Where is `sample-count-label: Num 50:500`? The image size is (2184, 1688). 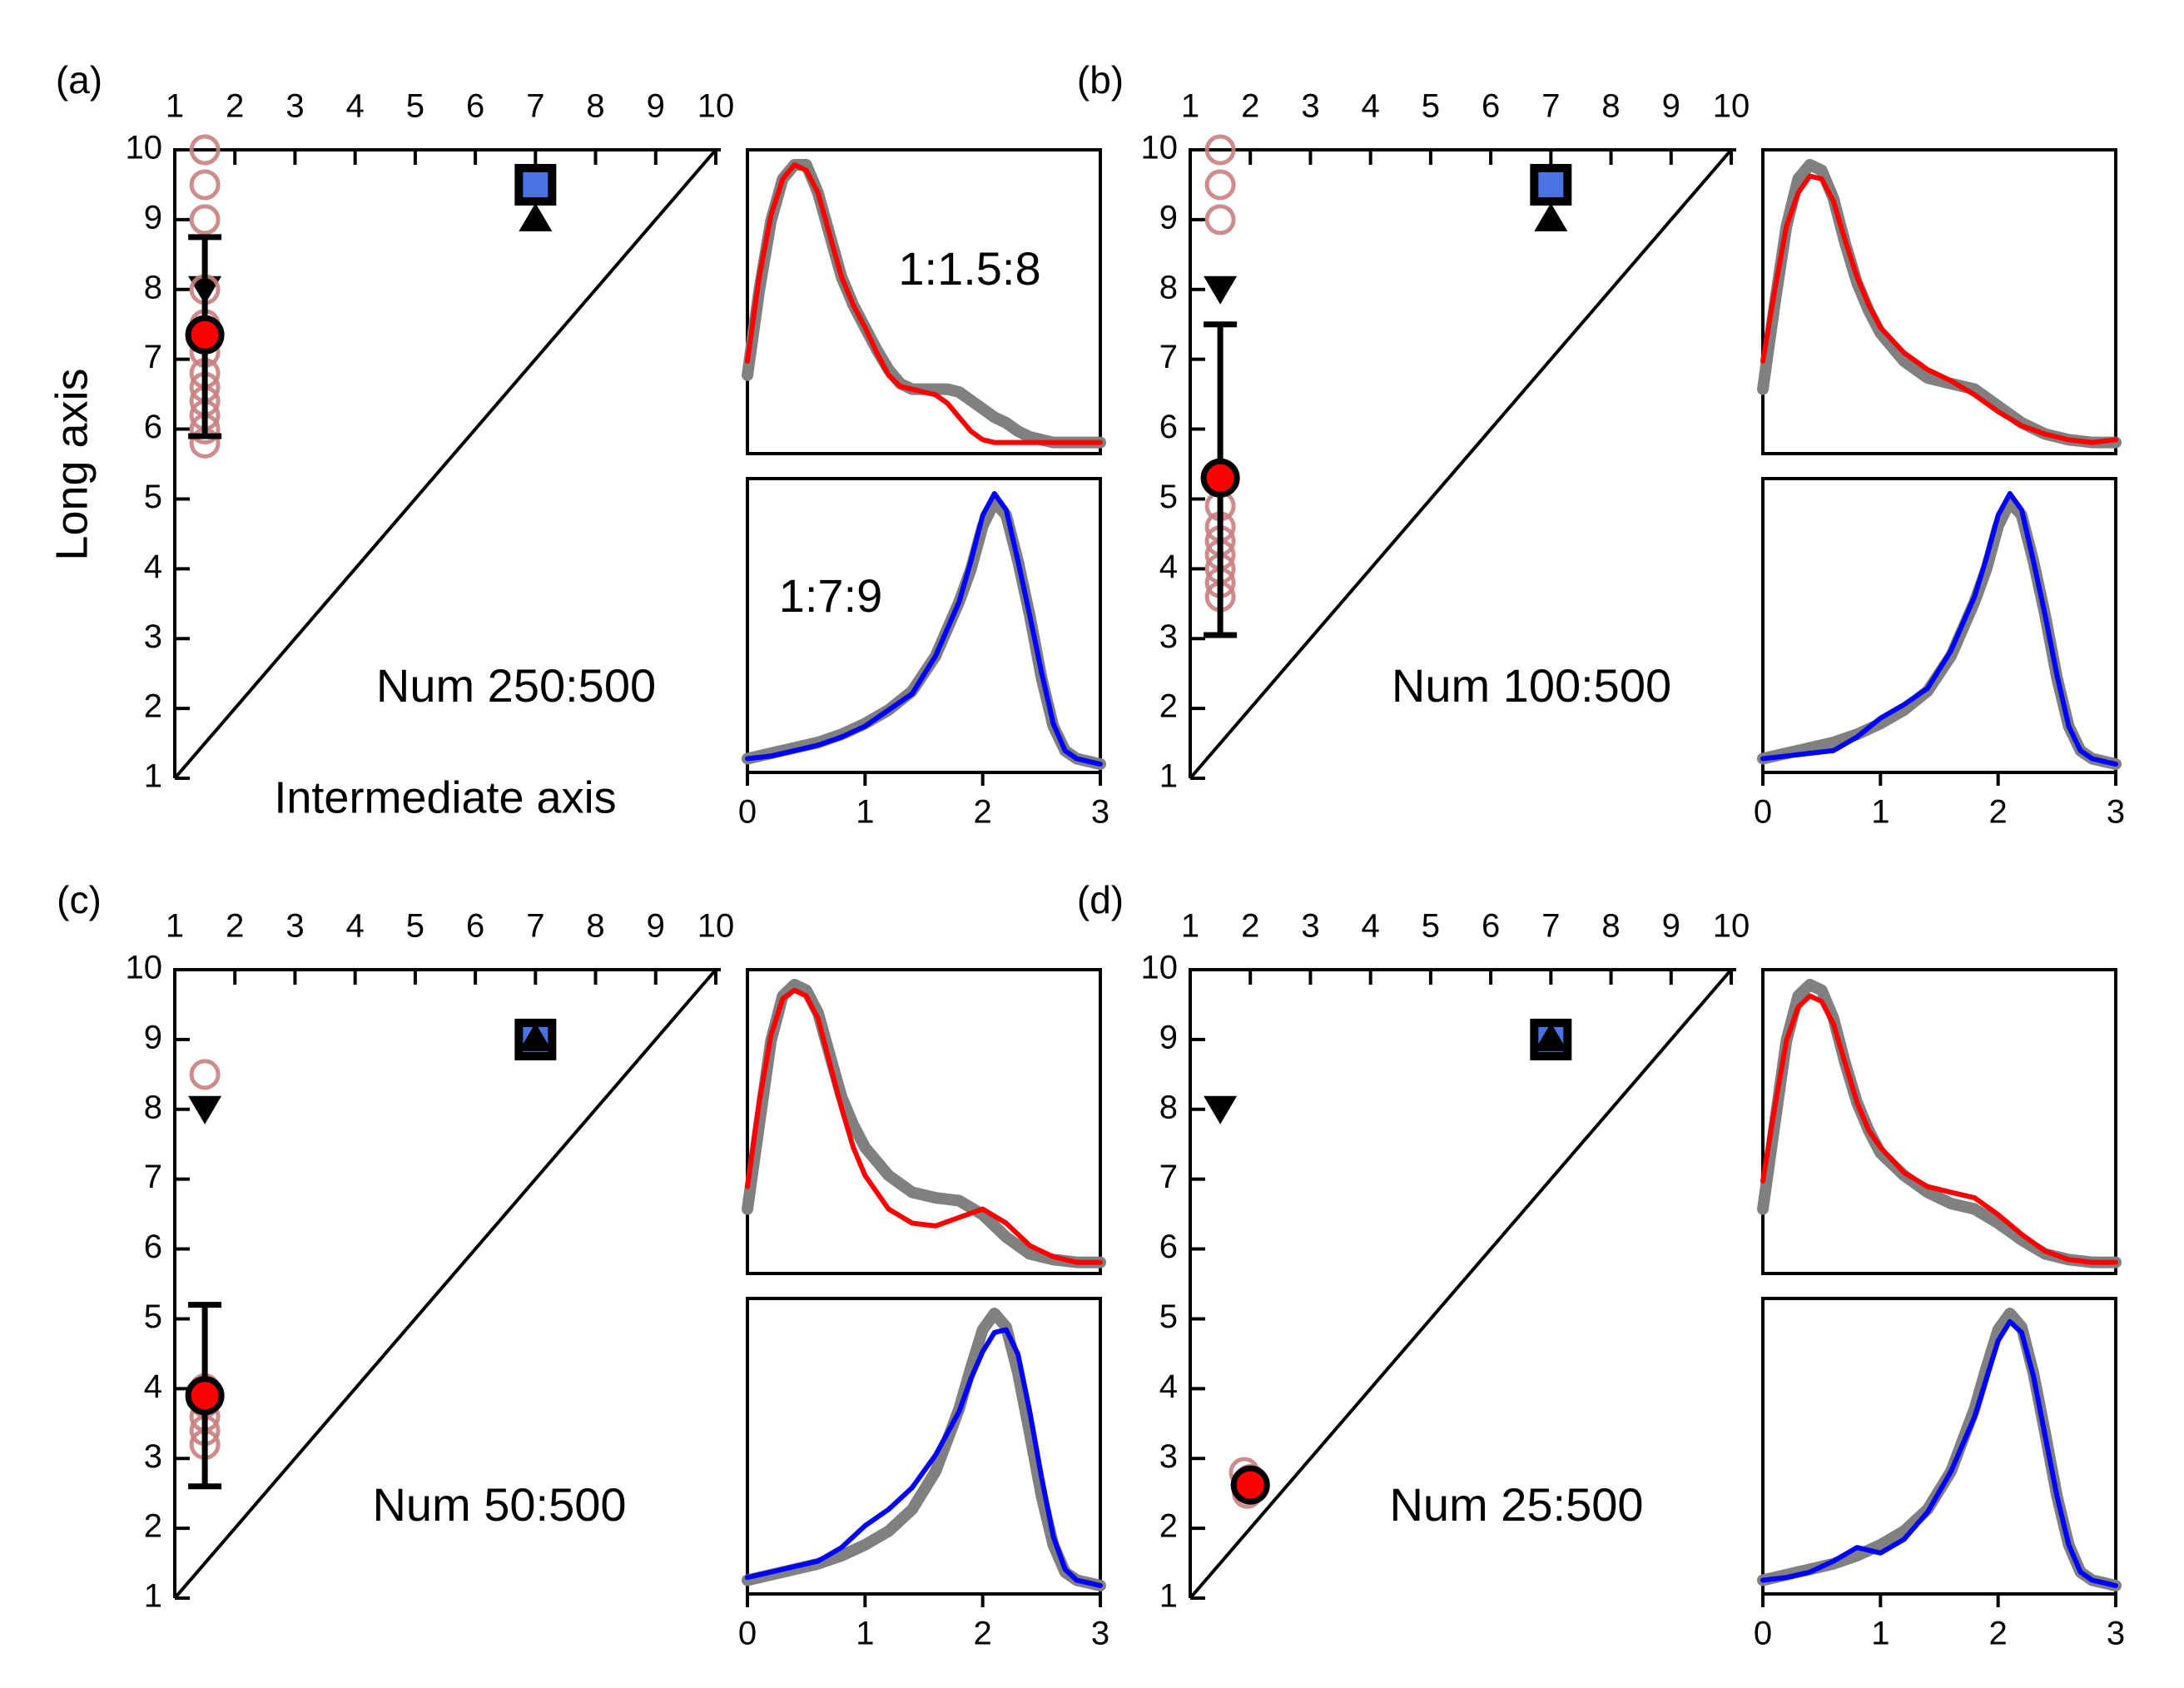
sample-count-label: Num 50:500 is located at coordinates (499, 1504).